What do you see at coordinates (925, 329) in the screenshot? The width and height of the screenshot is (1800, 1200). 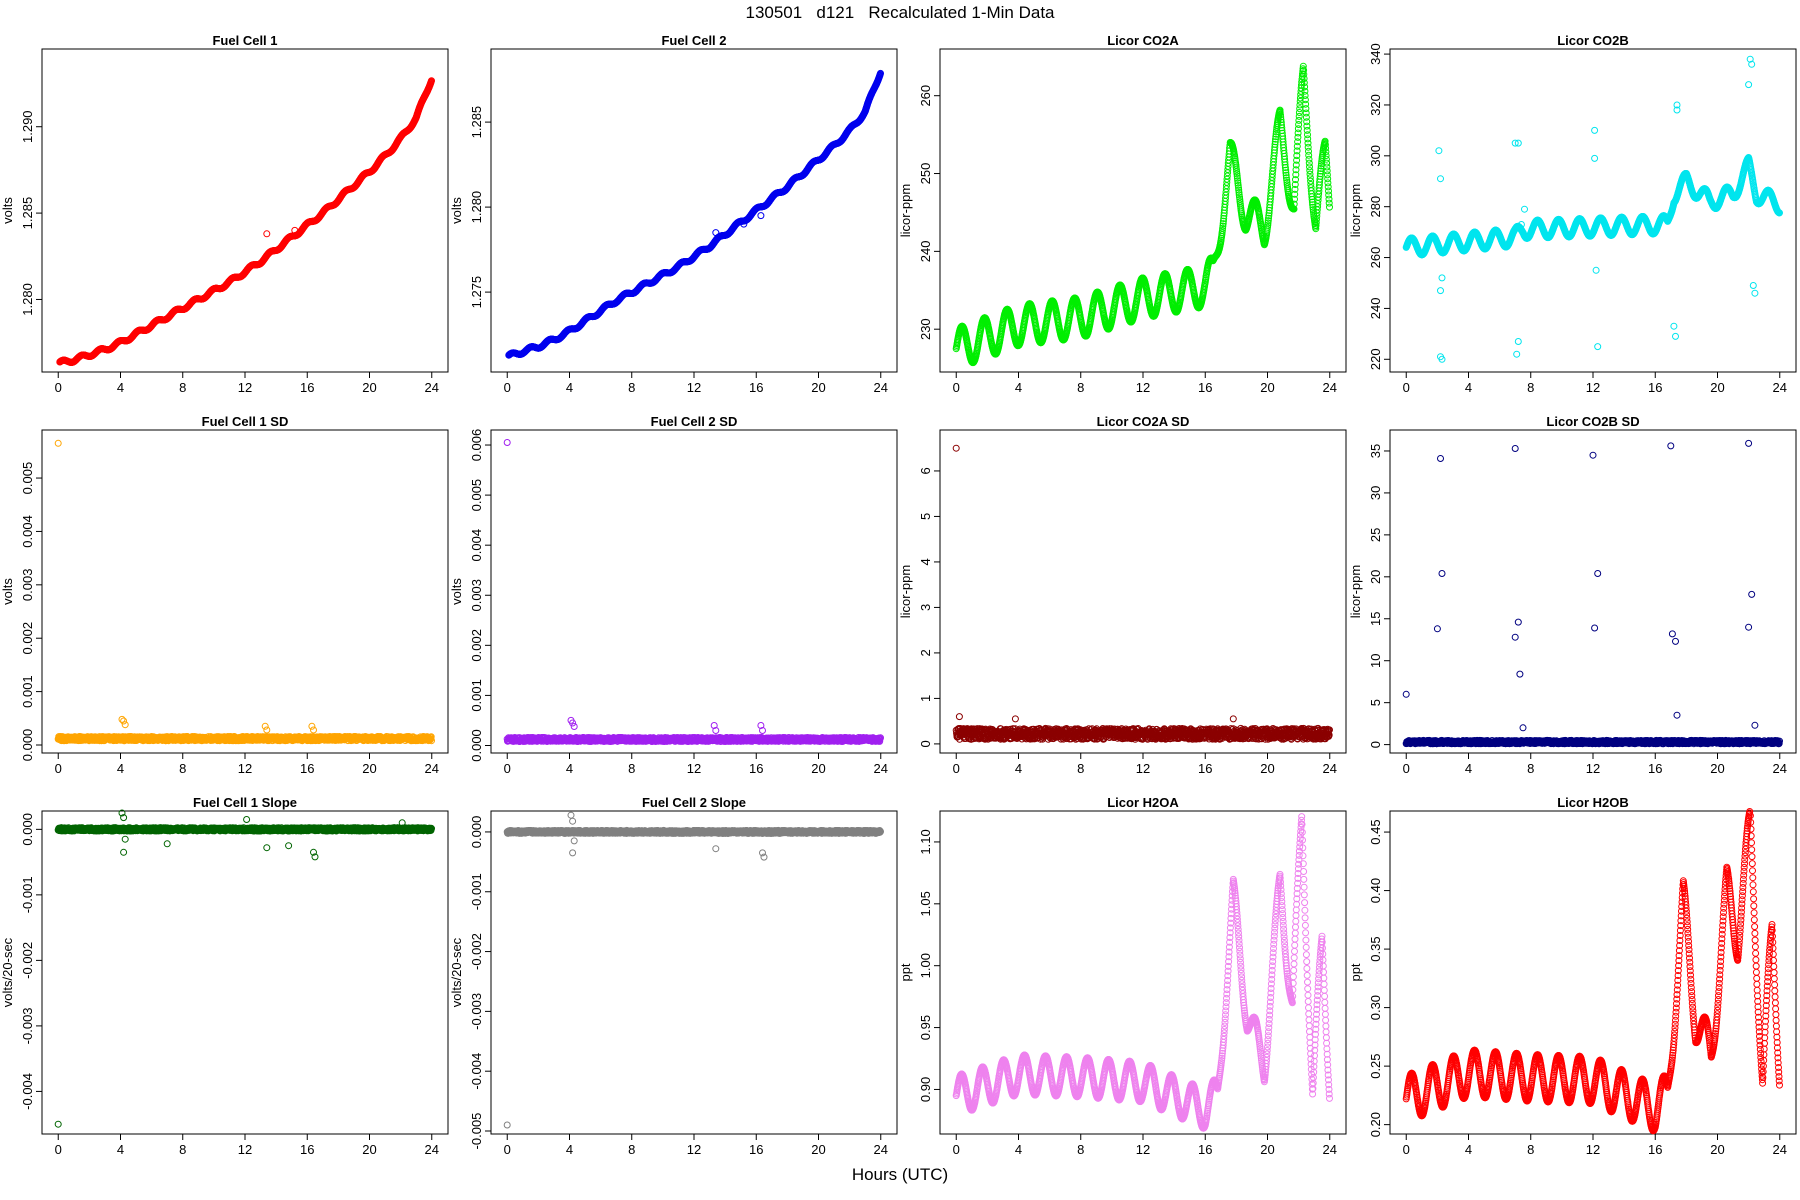 I see `y-tick-label: 230` at bounding box center [925, 329].